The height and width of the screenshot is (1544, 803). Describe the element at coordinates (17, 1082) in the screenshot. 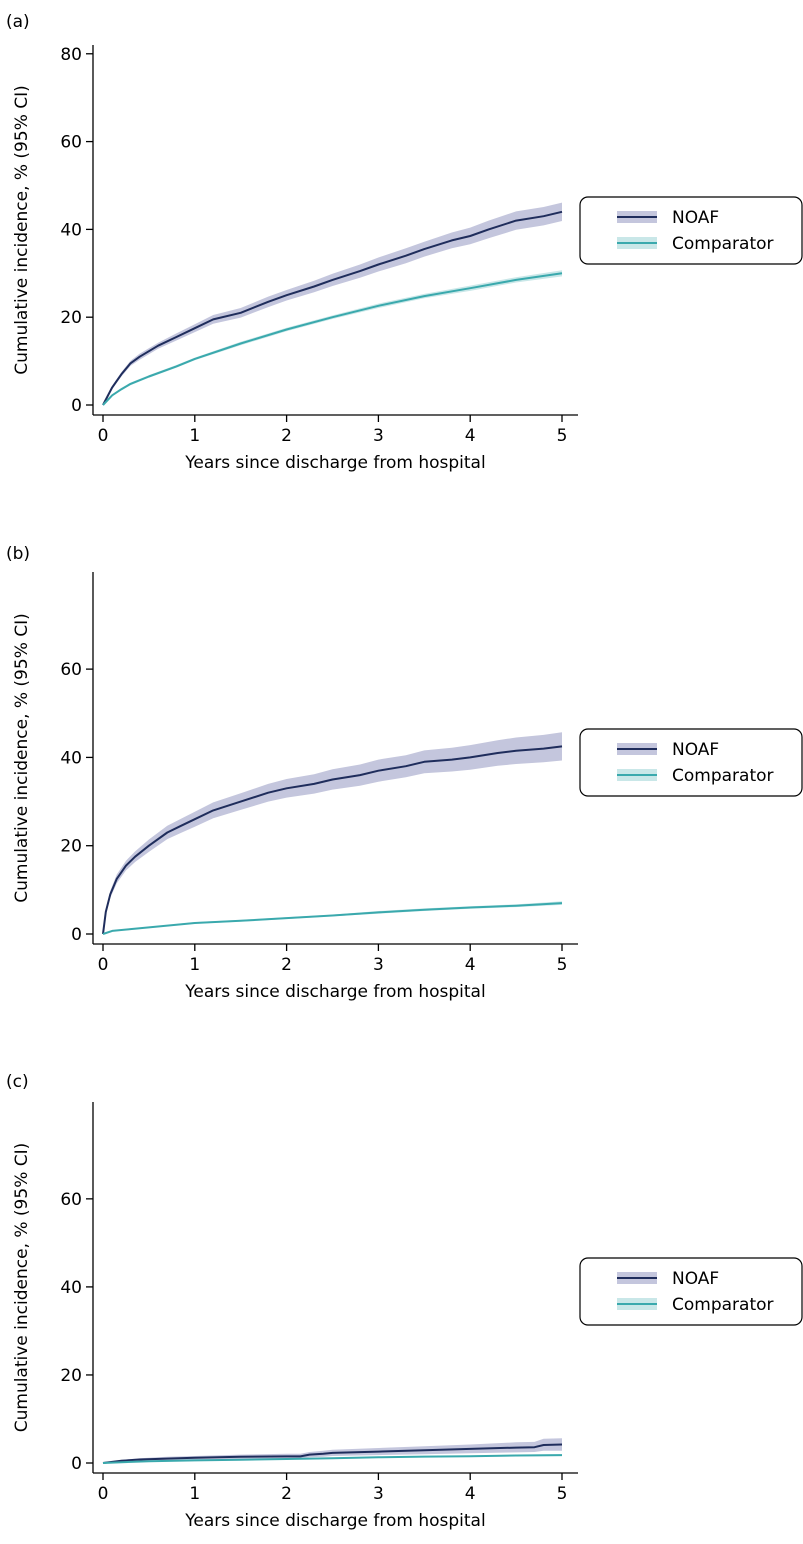

I see `panel-label: (c)` at that location.